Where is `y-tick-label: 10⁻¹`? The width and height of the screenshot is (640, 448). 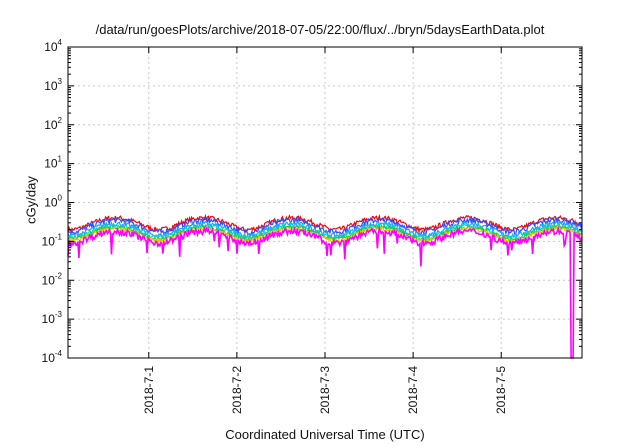 y-tick-label: 10⁻¹ is located at coordinates (52, 240).